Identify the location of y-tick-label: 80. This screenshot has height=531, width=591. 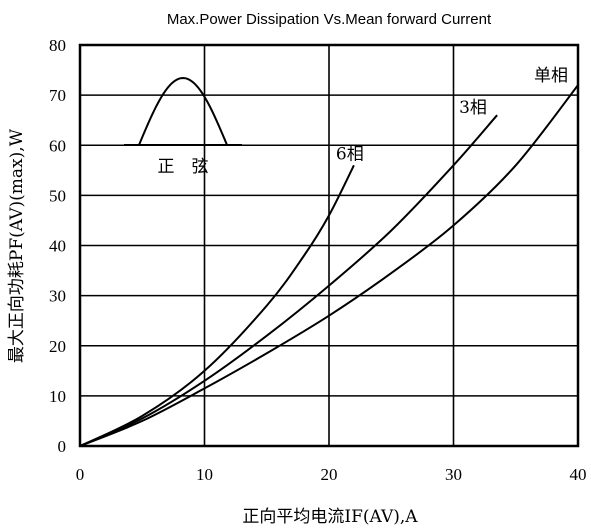
(57, 45).